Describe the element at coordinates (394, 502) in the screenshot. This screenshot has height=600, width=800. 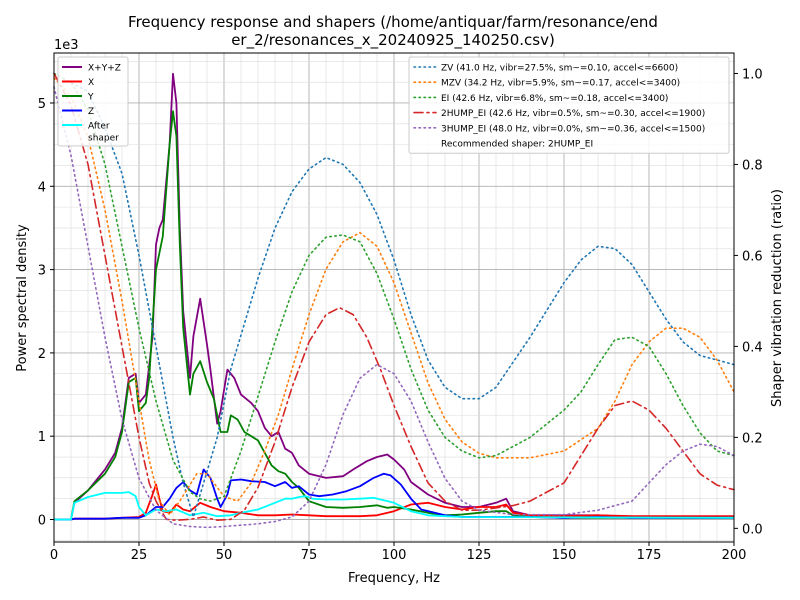
I see `psd-line-x` at that location.